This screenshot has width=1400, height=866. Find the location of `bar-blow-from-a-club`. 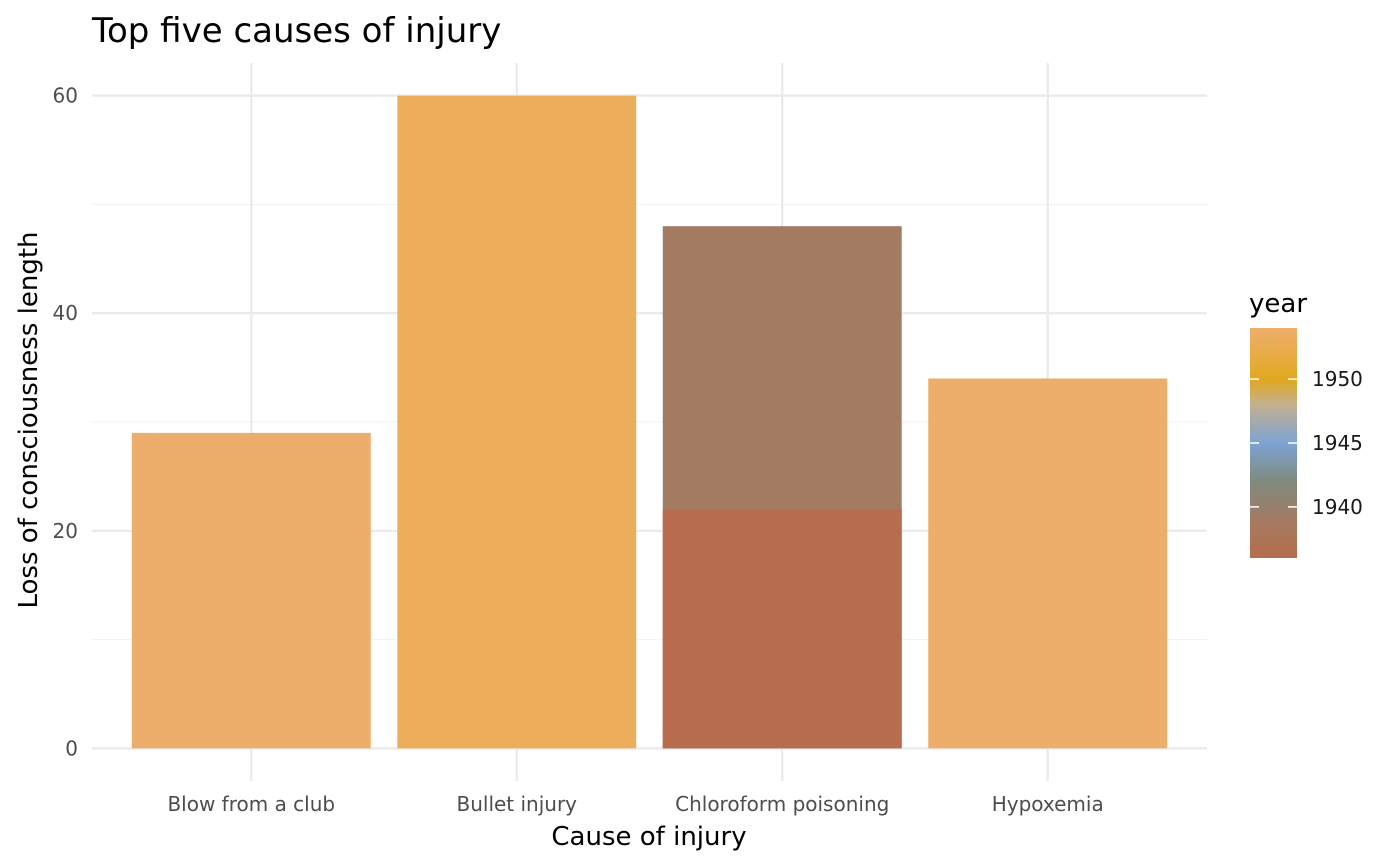

bar-blow-from-a-club is located at coordinates (251, 590).